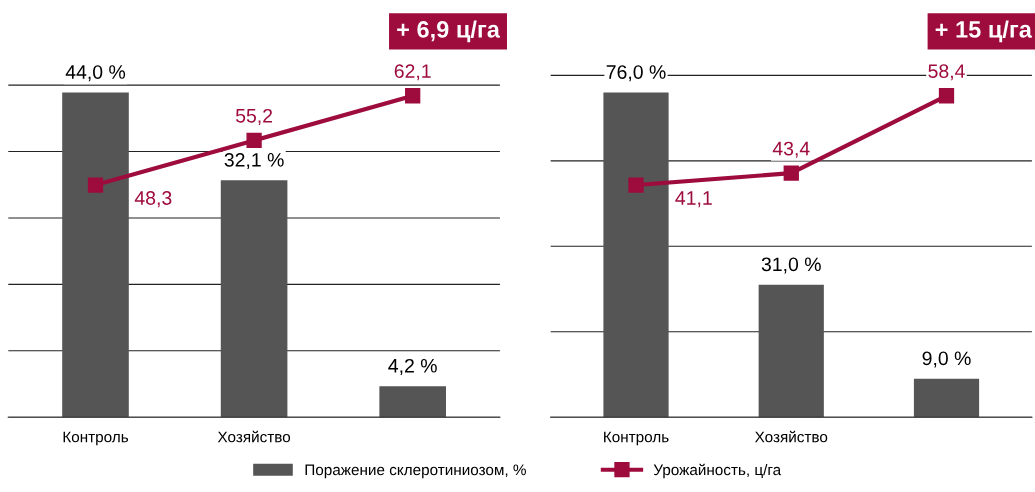 This screenshot has height=492, width=1035. Describe the element at coordinates (412, 366) in the screenshot. I see `data-label: 4,2 %` at that location.